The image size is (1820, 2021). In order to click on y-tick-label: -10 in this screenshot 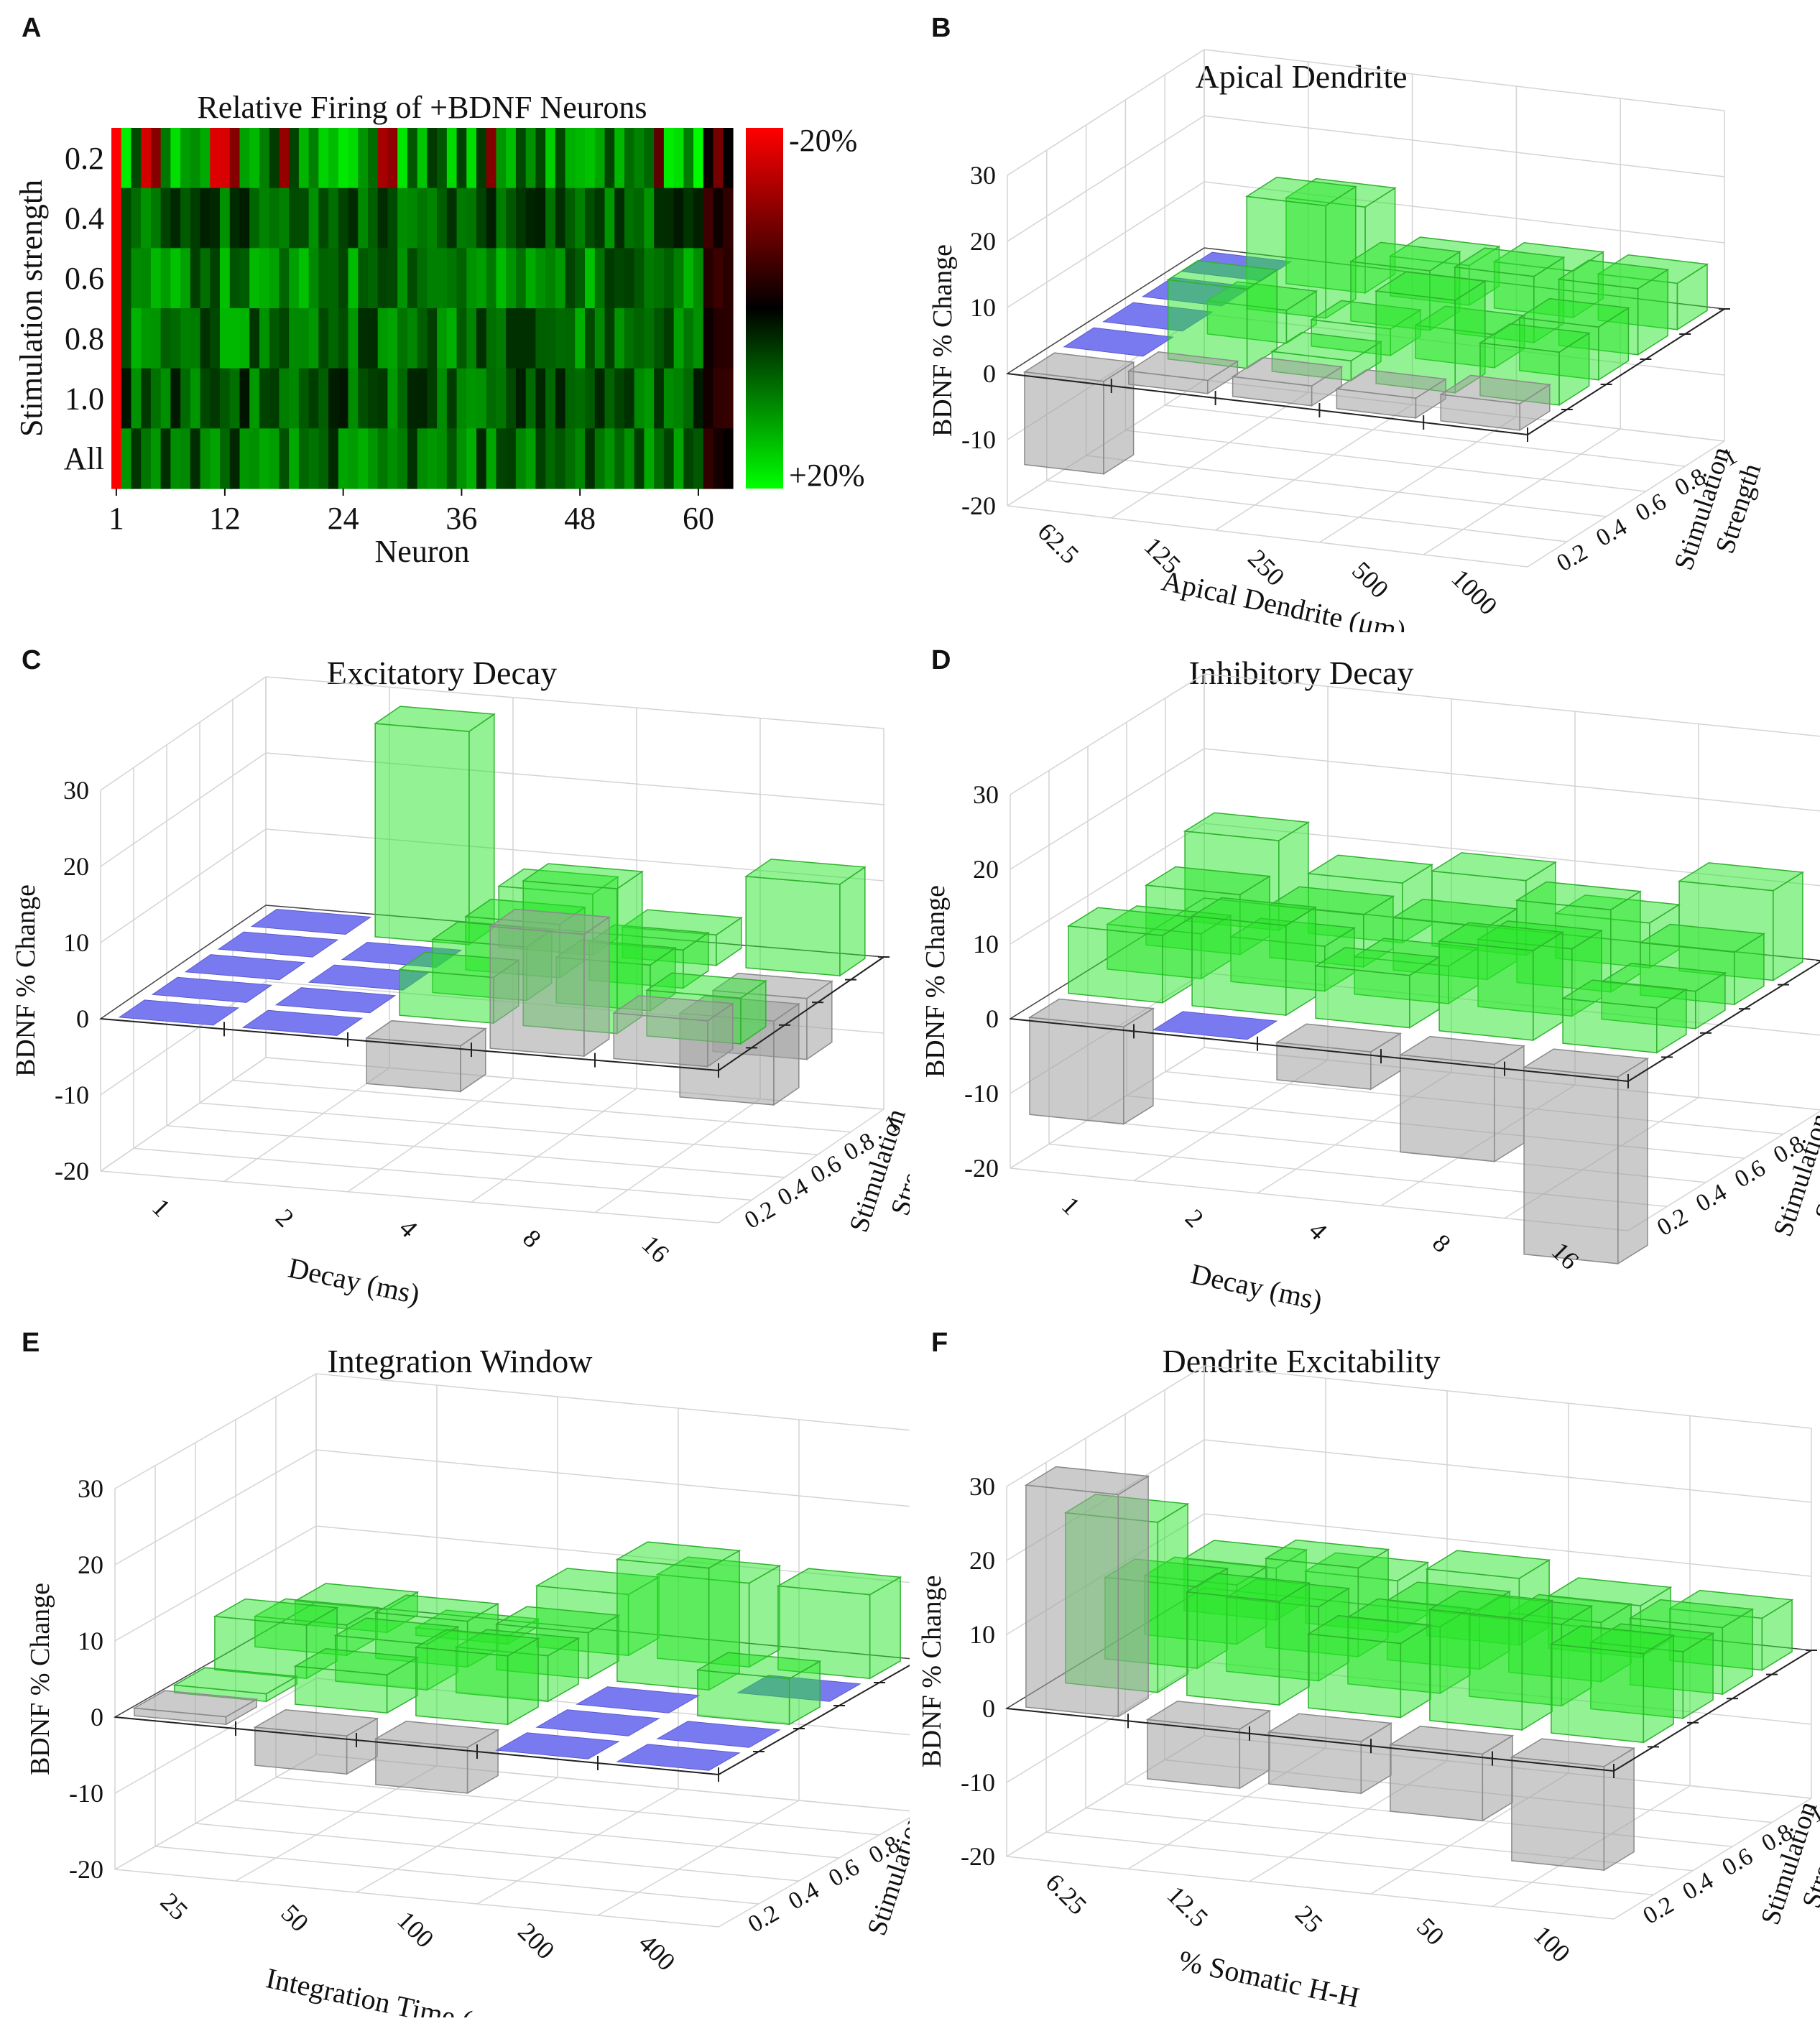, I will do `click(981, 1094)`.